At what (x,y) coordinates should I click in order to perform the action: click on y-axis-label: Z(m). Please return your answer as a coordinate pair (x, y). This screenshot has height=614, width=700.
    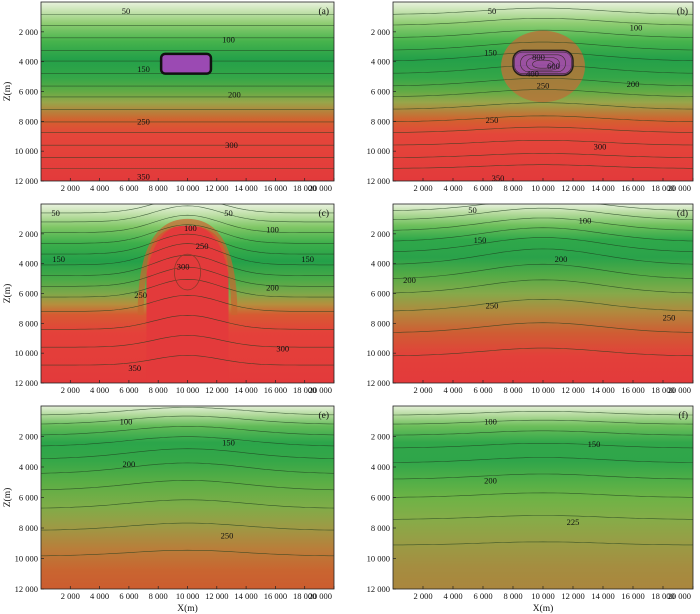
    Looking at the image, I should click on (7, 294).